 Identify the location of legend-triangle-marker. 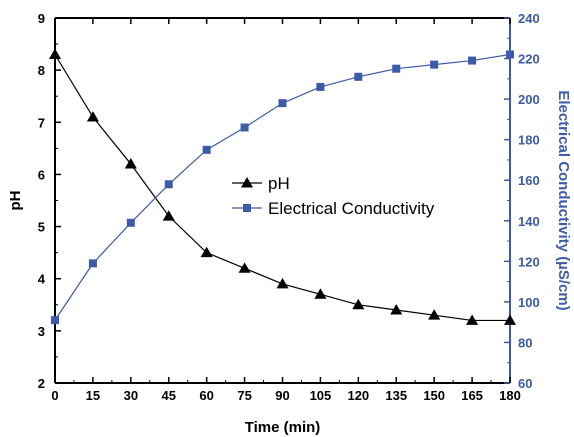
(247, 182).